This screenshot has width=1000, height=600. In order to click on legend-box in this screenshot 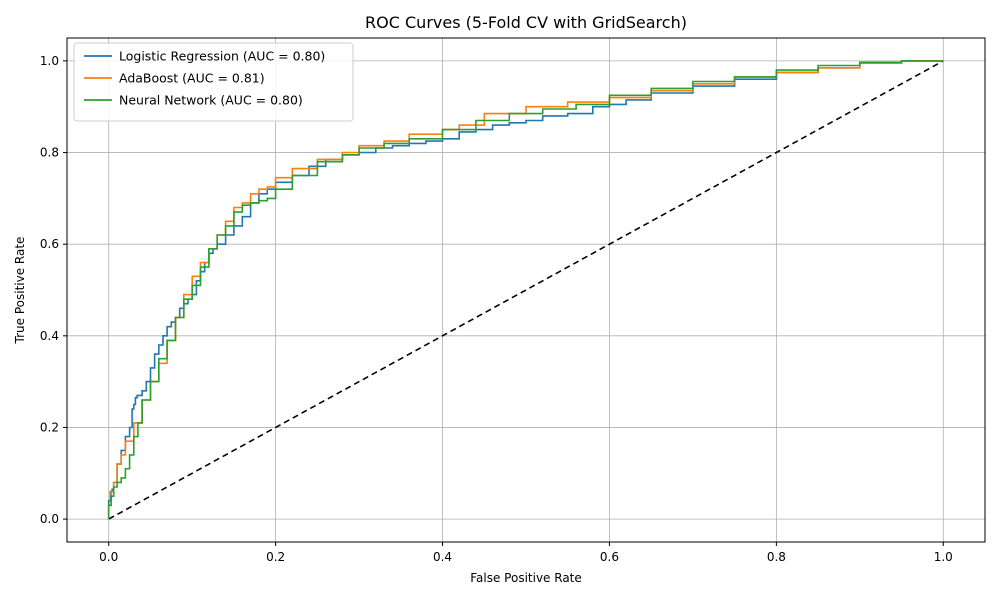, I will do `click(213, 82)`.